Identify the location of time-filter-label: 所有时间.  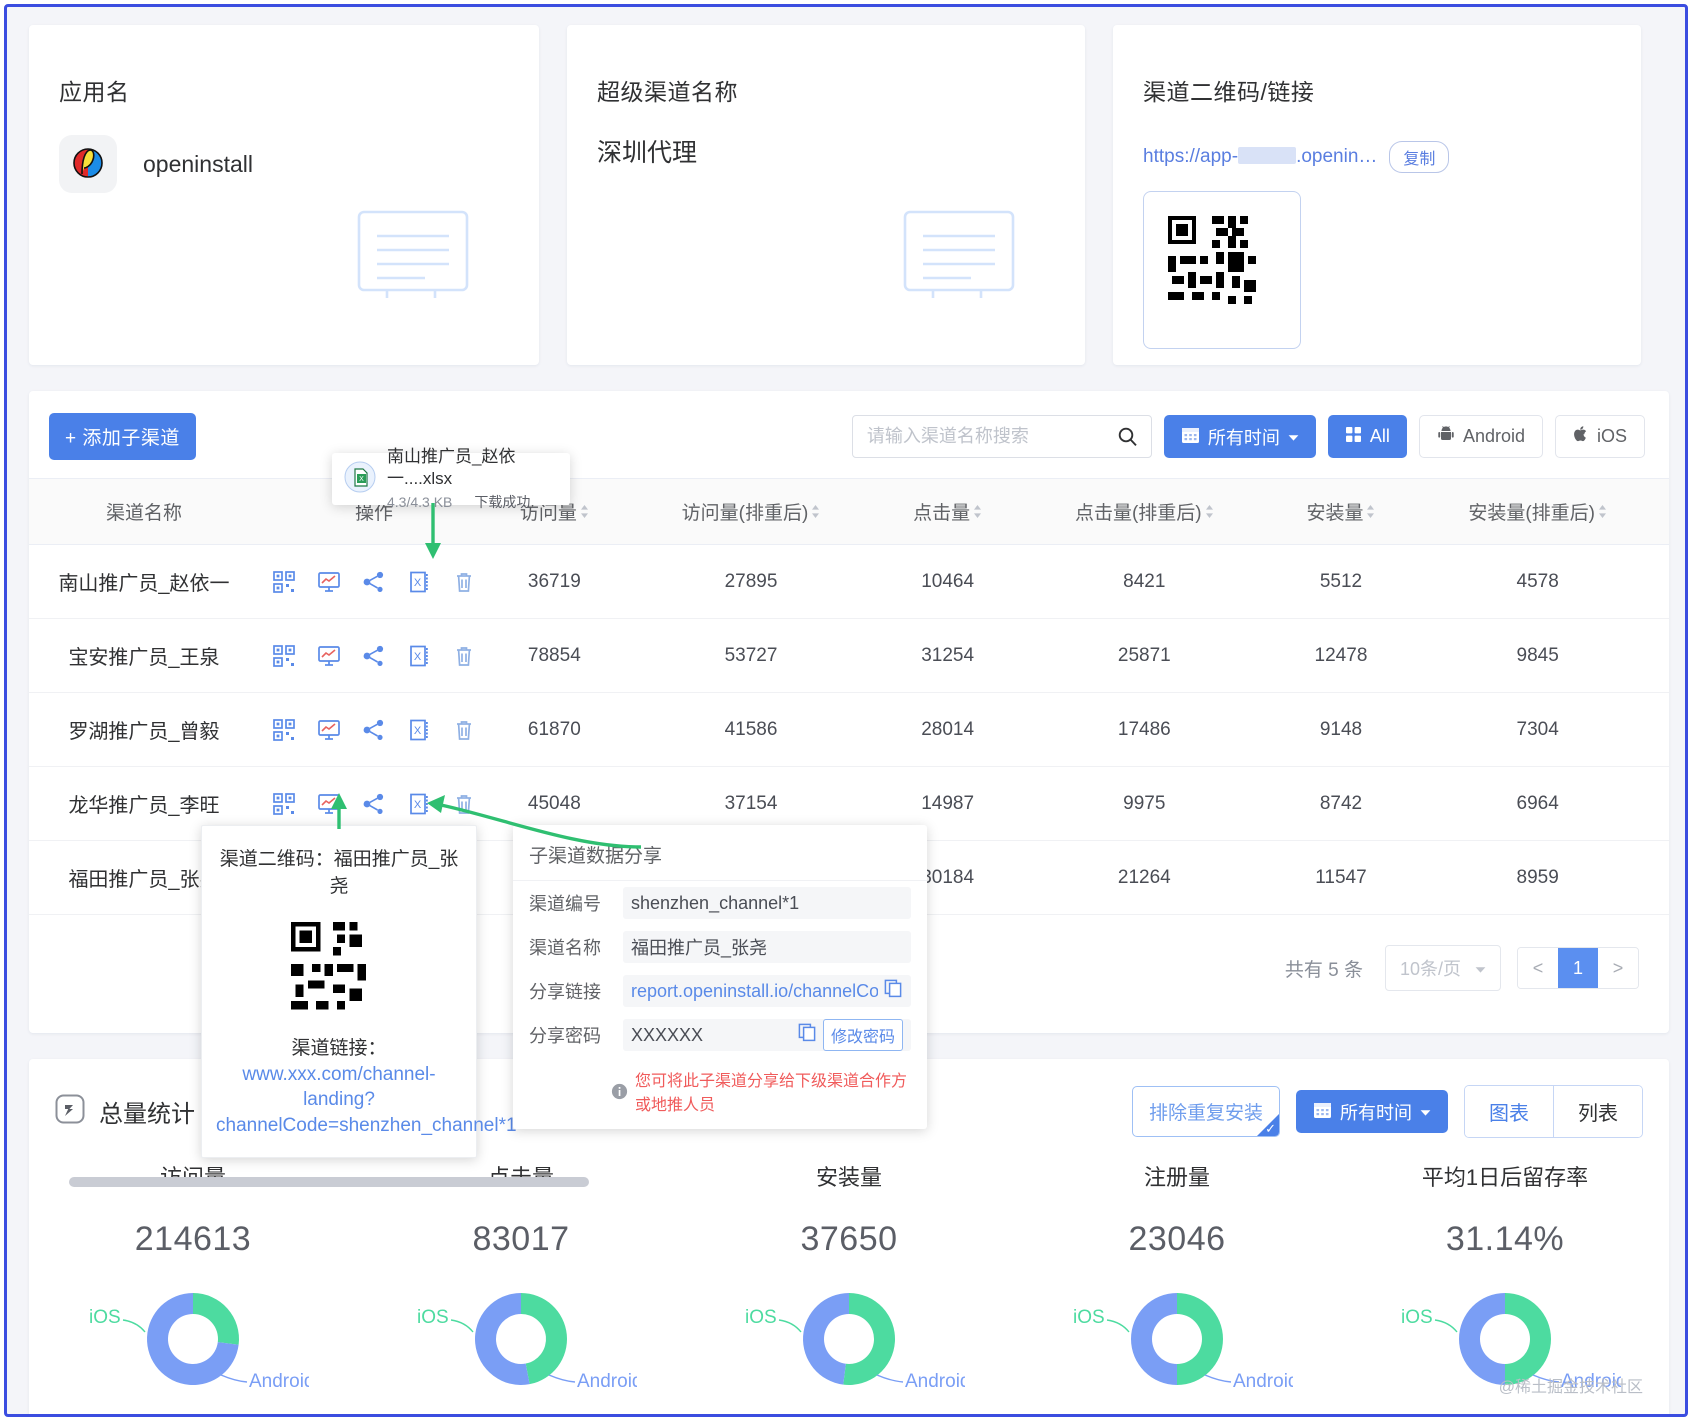
(1243, 437).